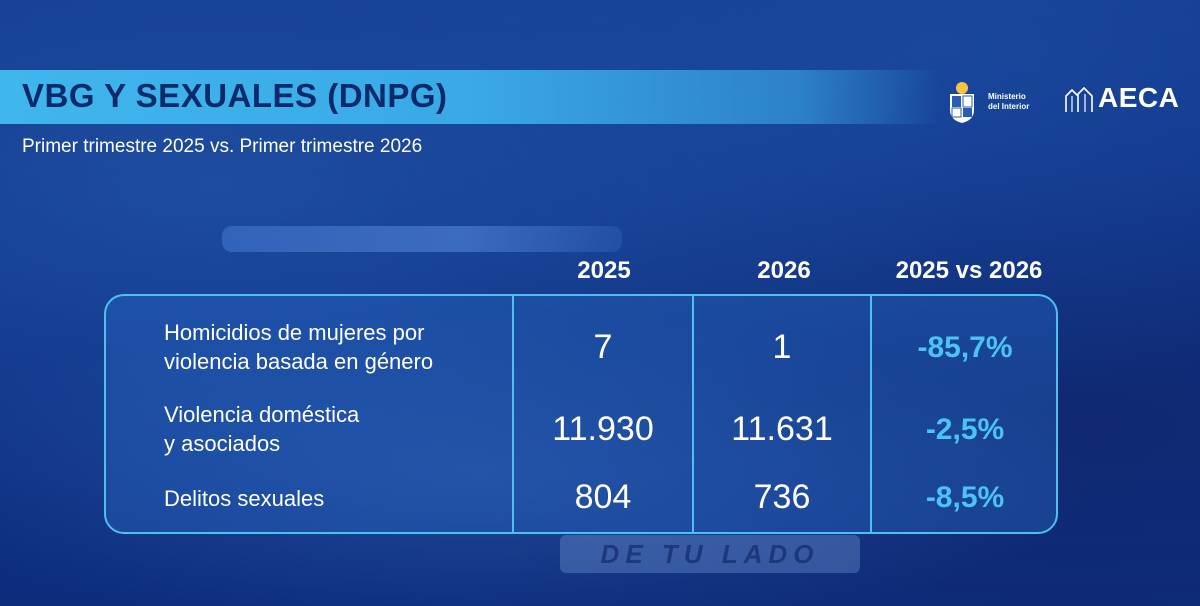 This screenshot has height=606, width=1200. What do you see at coordinates (1007, 96) in the screenshot?
I see `ministerio-line1: Ministerio` at bounding box center [1007, 96].